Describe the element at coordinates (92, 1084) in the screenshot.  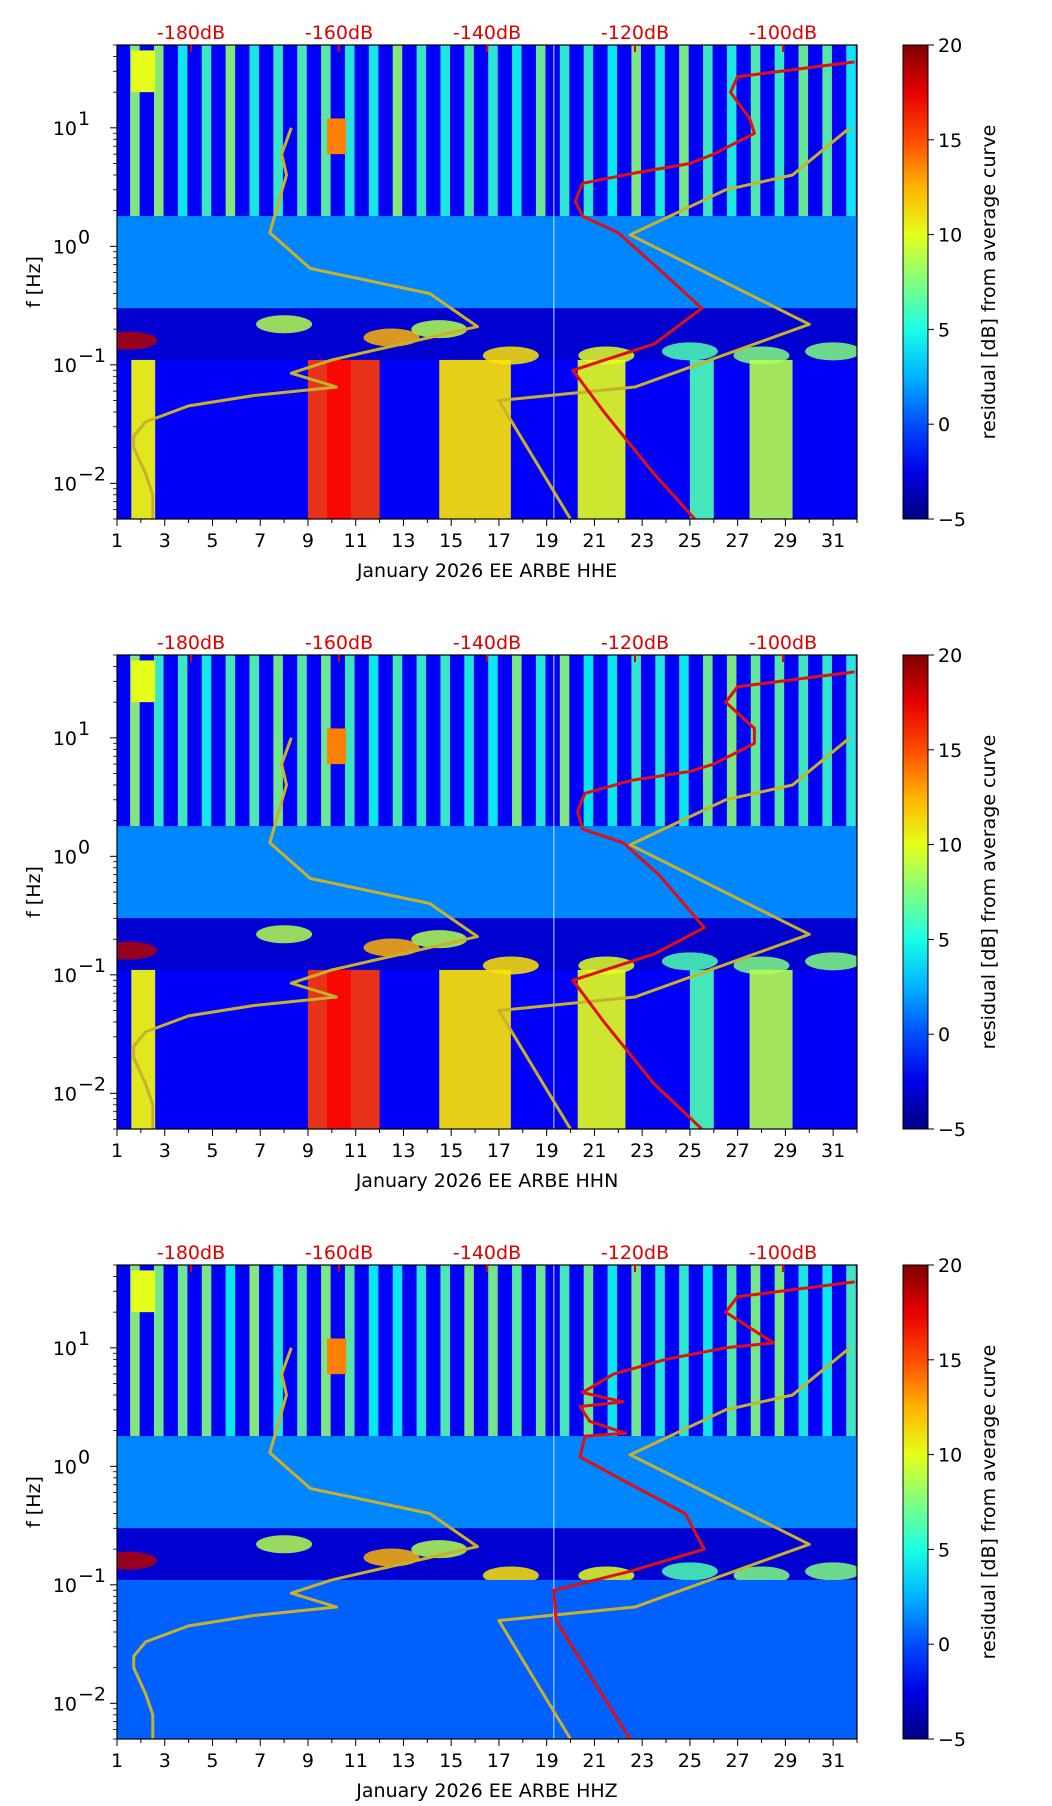
I see `y-tick-exponent: −2` at that location.